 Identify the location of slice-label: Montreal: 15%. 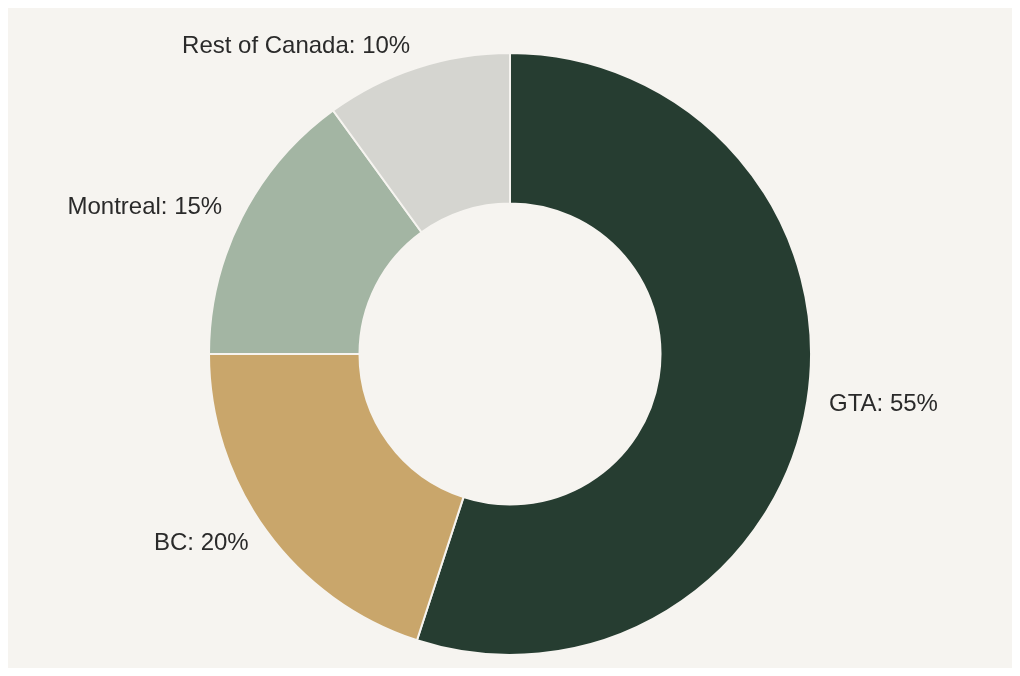
(145, 205).